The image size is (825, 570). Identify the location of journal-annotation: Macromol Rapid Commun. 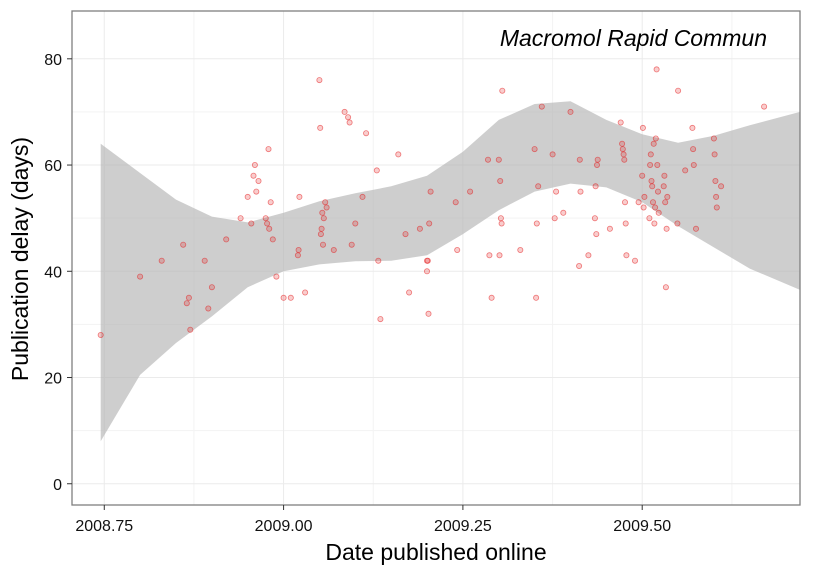
(633, 38).